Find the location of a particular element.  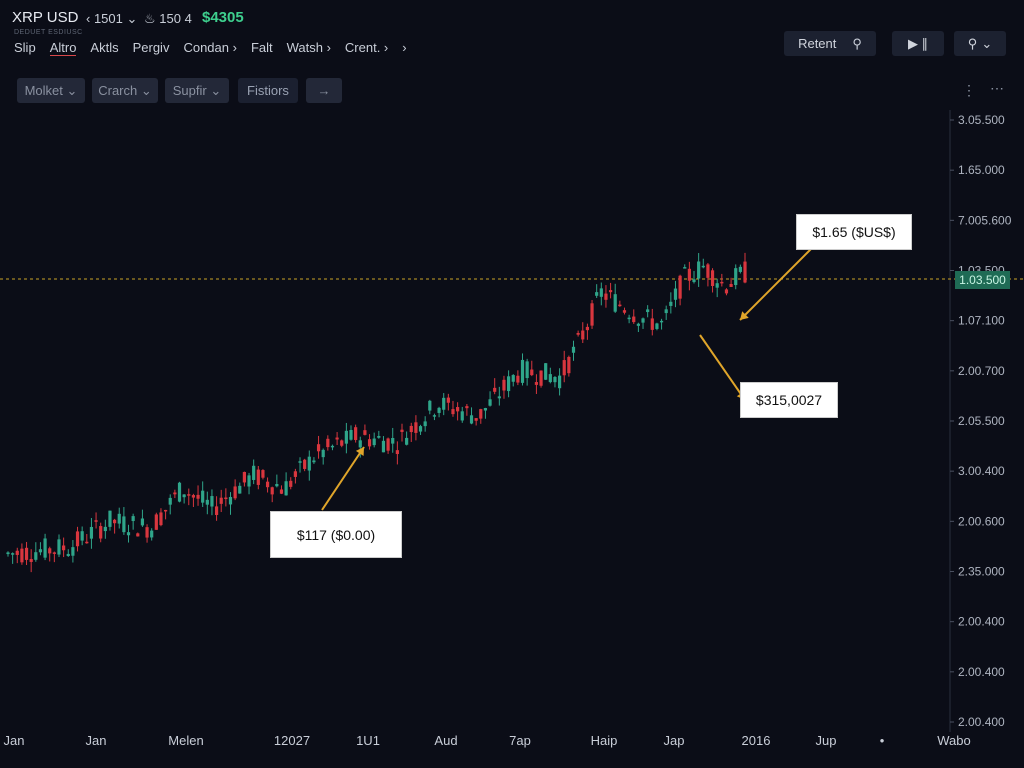

horizontal-more-icon: ⋯ is located at coordinates (997, 88).